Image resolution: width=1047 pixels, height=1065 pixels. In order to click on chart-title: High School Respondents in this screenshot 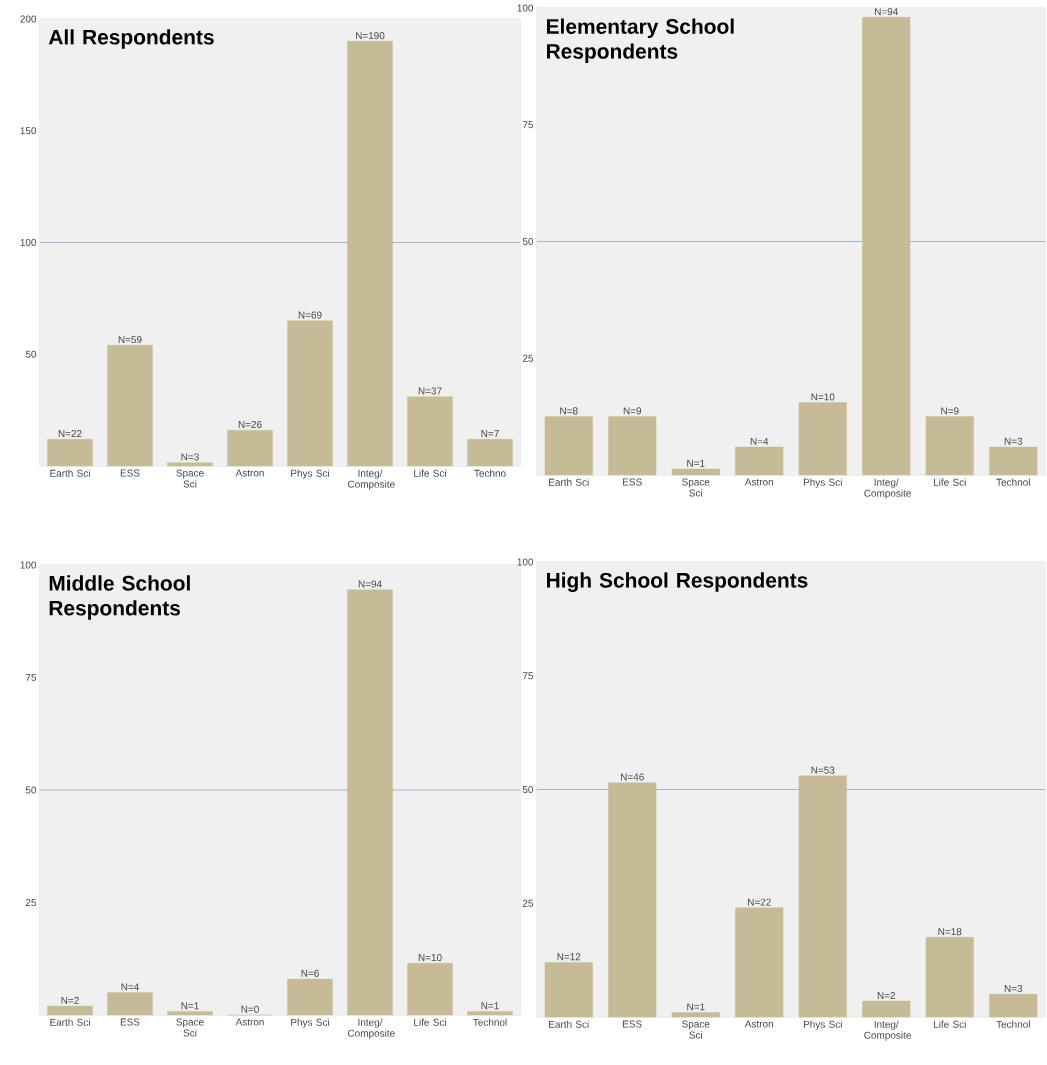, I will do `click(677, 582)`.